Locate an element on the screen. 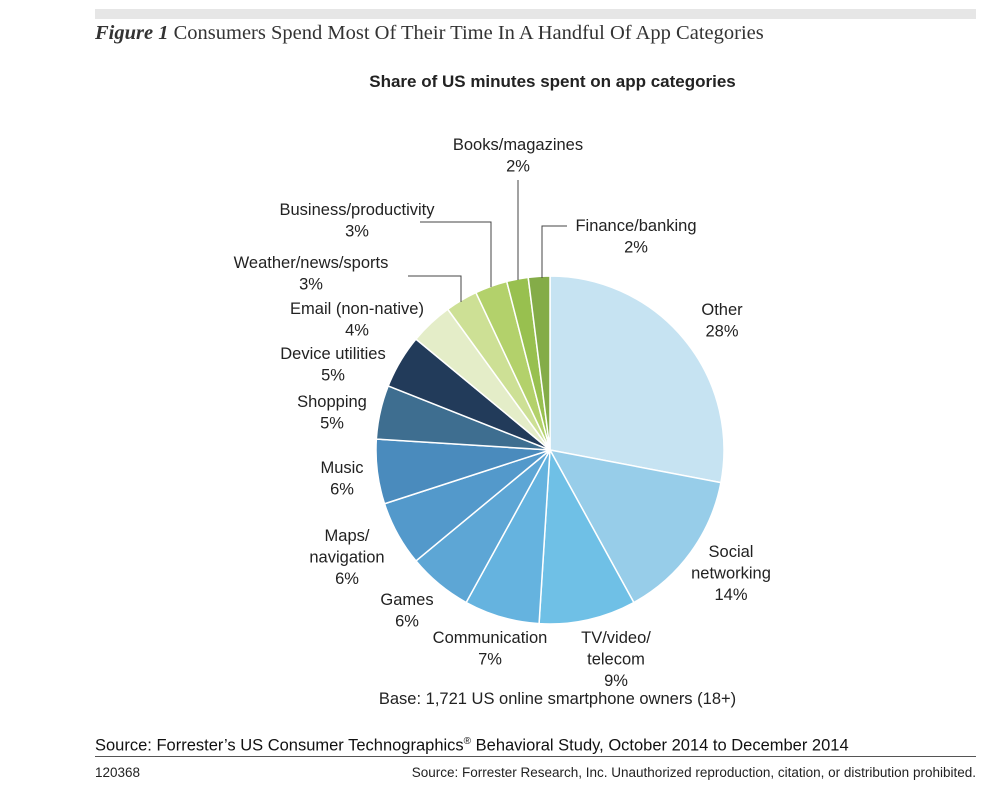 The height and width of the screenshot is (798, 1005). slice-label: Device utilities 5% is located at coordinates (332, 365).